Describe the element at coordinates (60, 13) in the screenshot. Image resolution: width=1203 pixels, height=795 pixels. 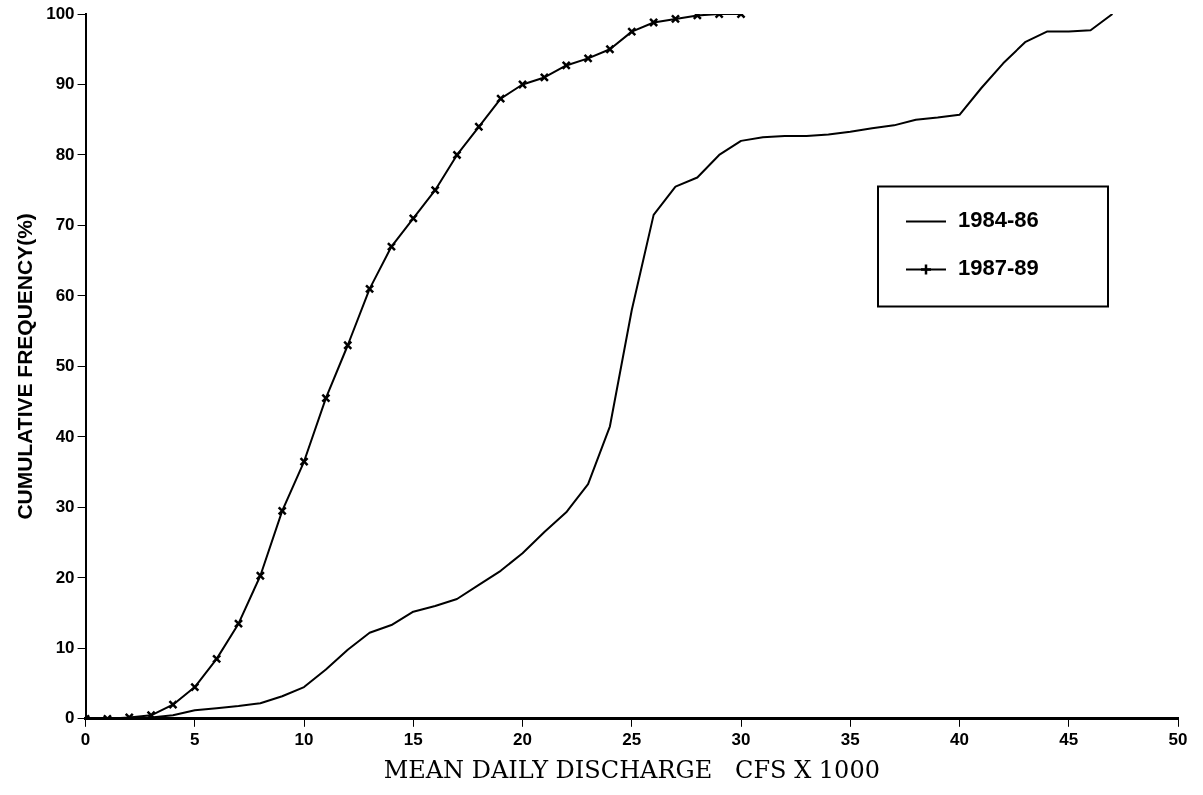
I see `y-tick-label: 100` at that location.